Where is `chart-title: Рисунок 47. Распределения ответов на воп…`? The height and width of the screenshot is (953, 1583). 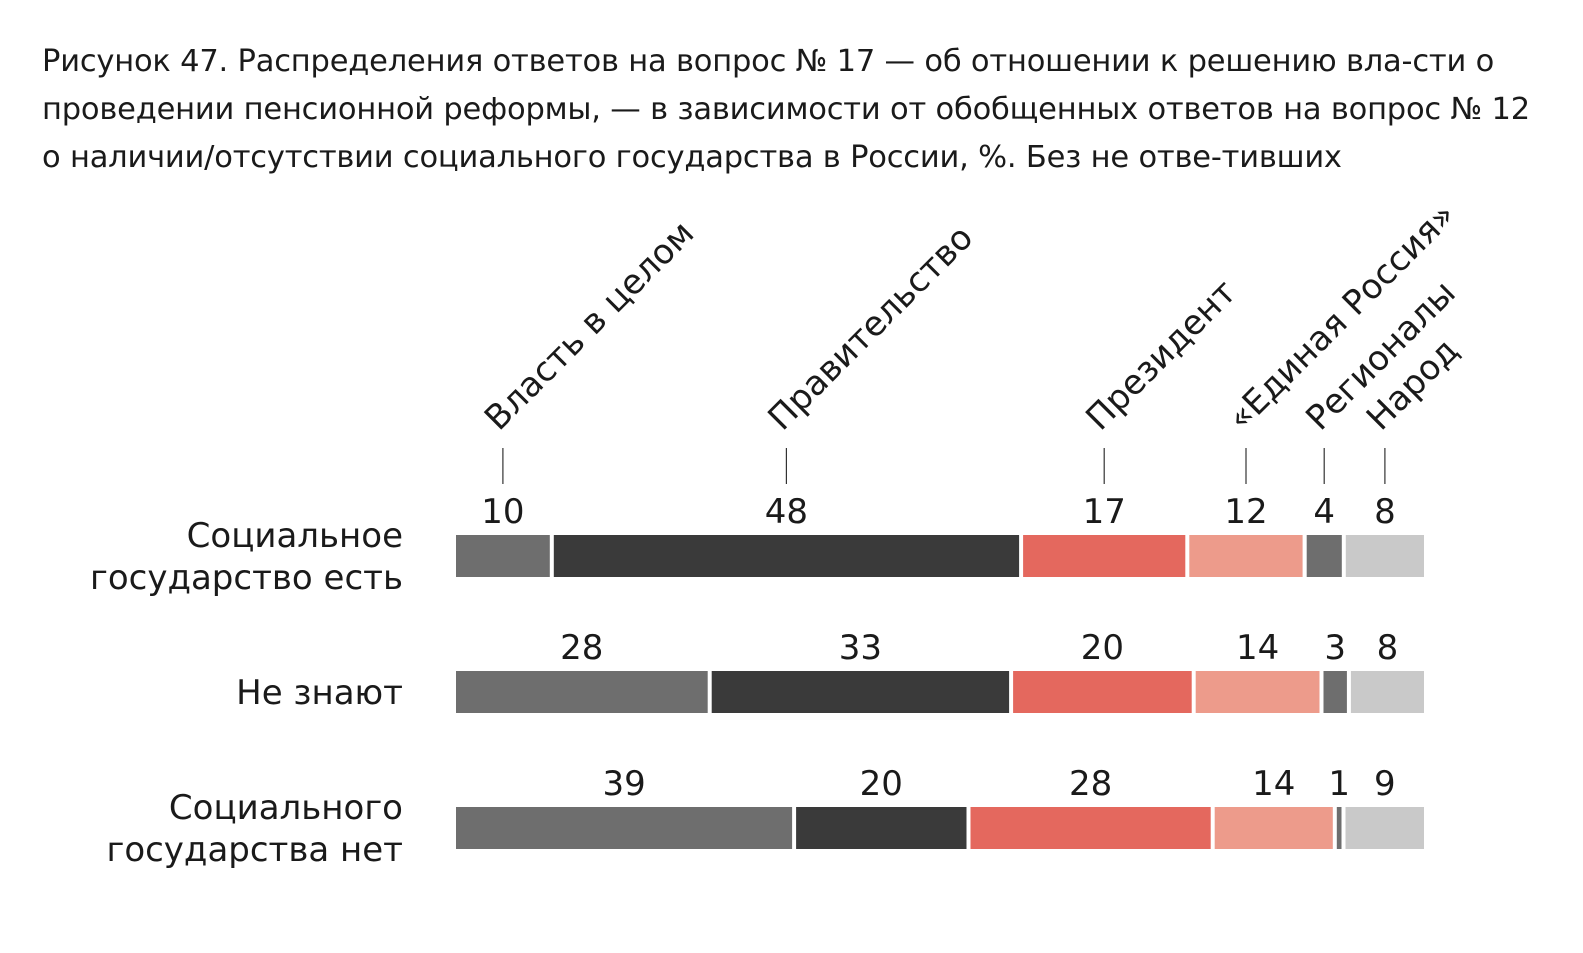
chart-title: Рисунок 47. Распределения ответов на воп… is located at coordinates (786, 109).